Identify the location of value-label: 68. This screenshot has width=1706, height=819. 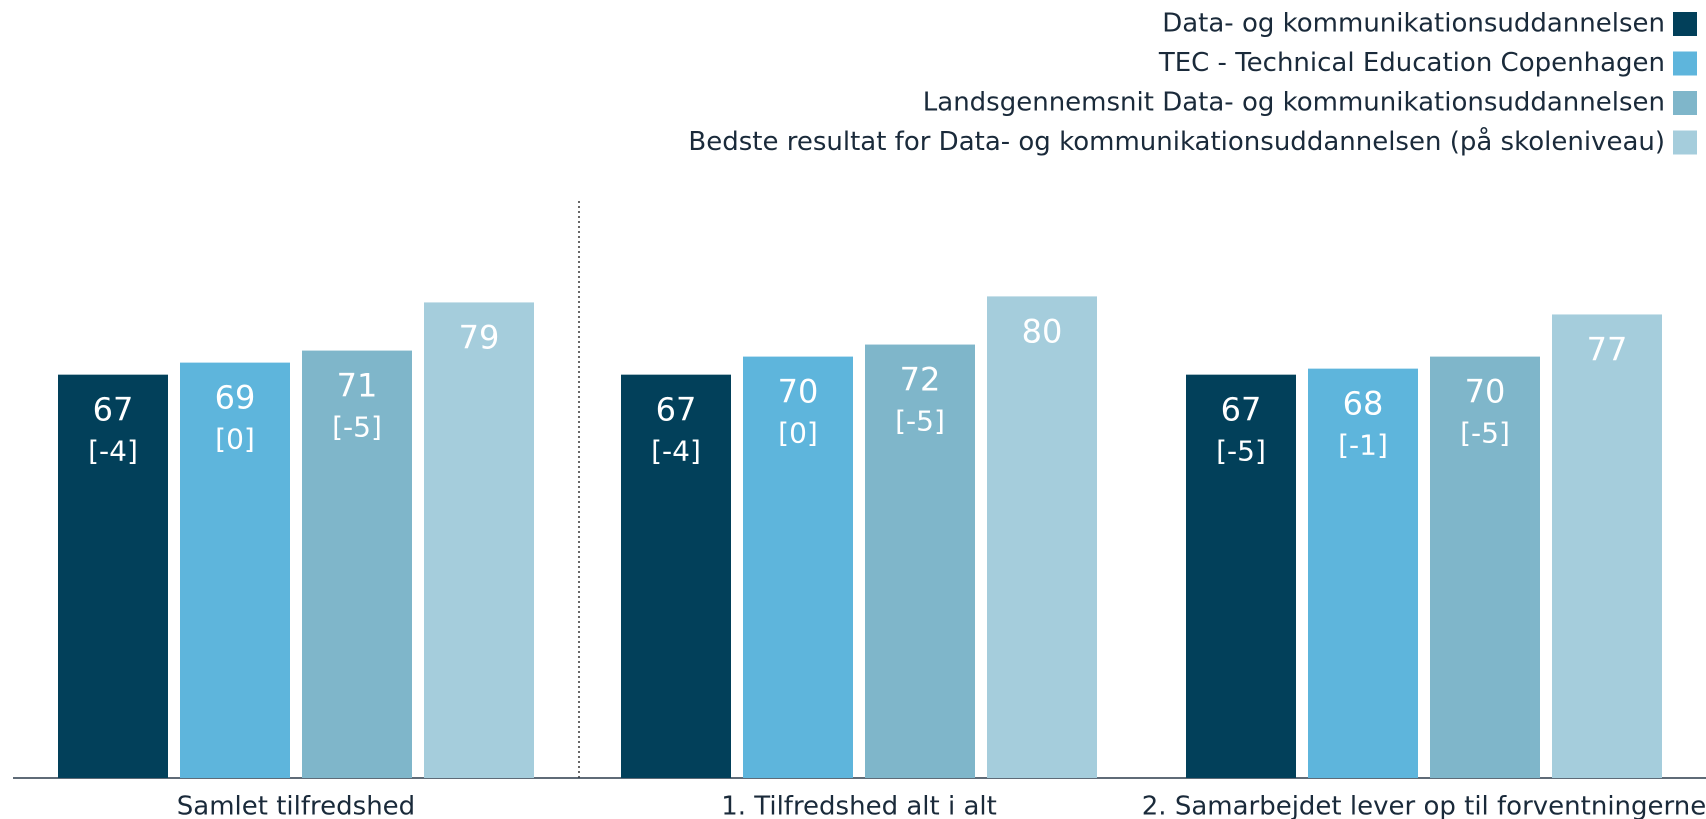
(1363, 404).